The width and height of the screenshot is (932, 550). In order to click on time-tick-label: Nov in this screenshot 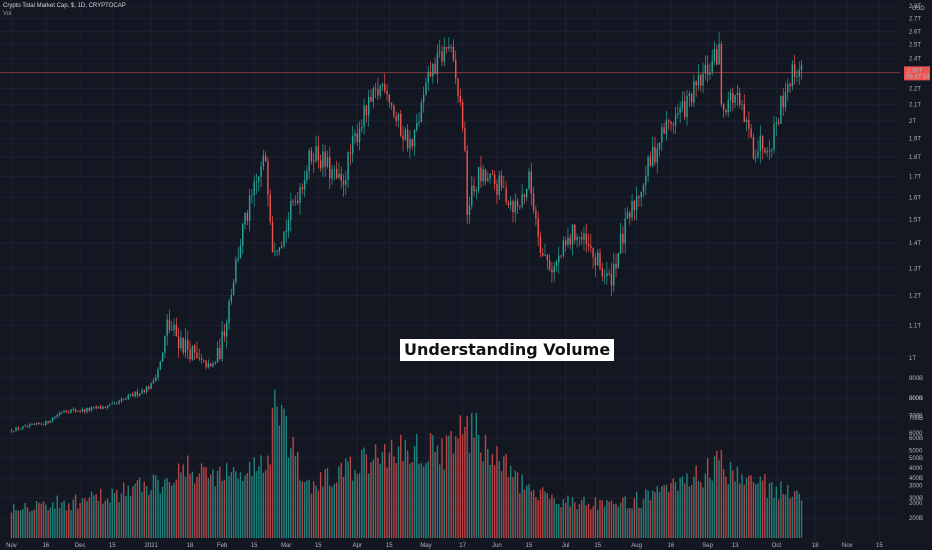, I will do `click(11, 546)`.